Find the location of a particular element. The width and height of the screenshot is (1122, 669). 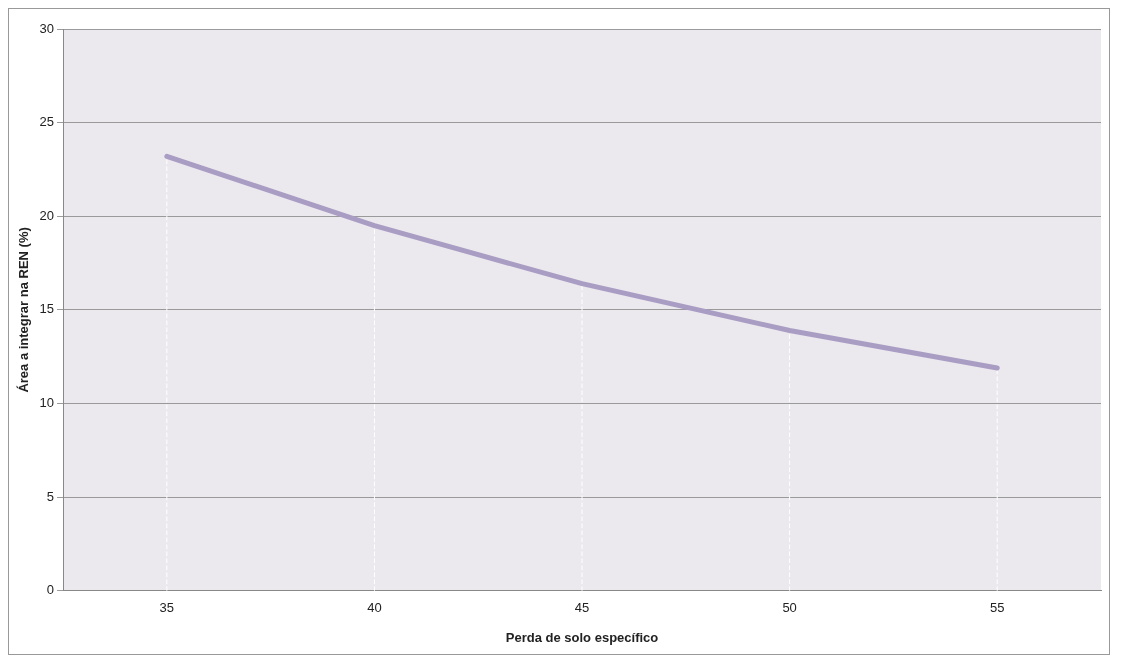

x-tick-label: 45 is located at coordinates (582, 608).